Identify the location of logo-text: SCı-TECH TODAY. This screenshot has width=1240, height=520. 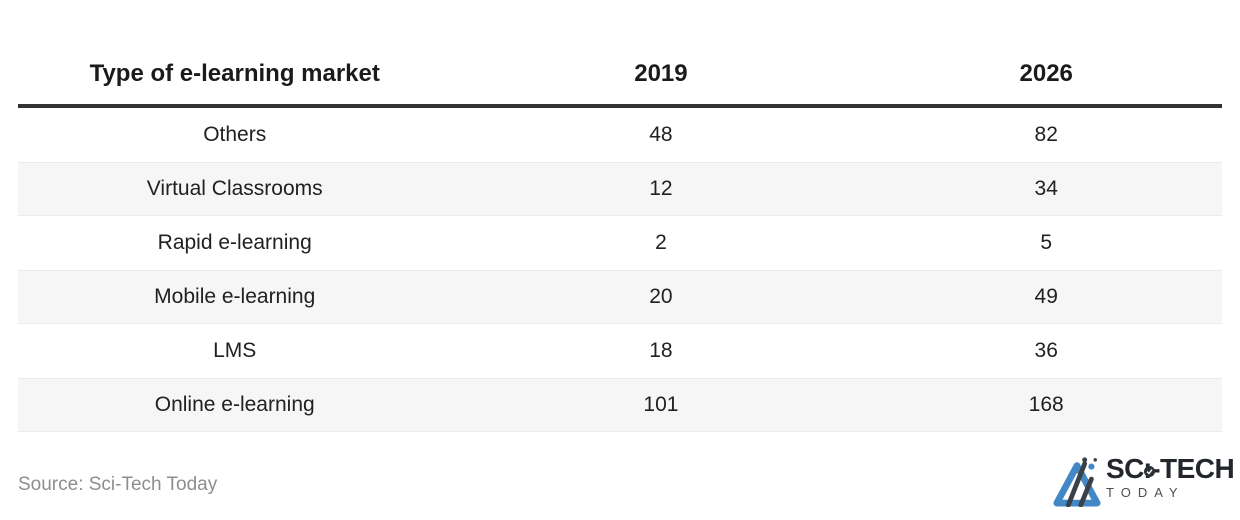
(1170, 476).